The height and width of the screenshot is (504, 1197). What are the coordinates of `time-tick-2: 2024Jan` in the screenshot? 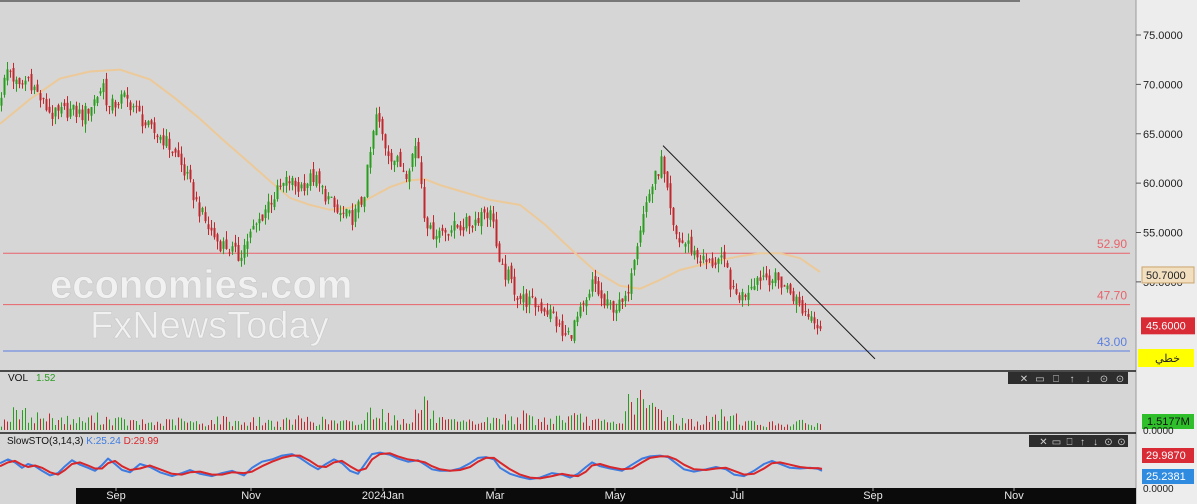 It's located at (383, 496).